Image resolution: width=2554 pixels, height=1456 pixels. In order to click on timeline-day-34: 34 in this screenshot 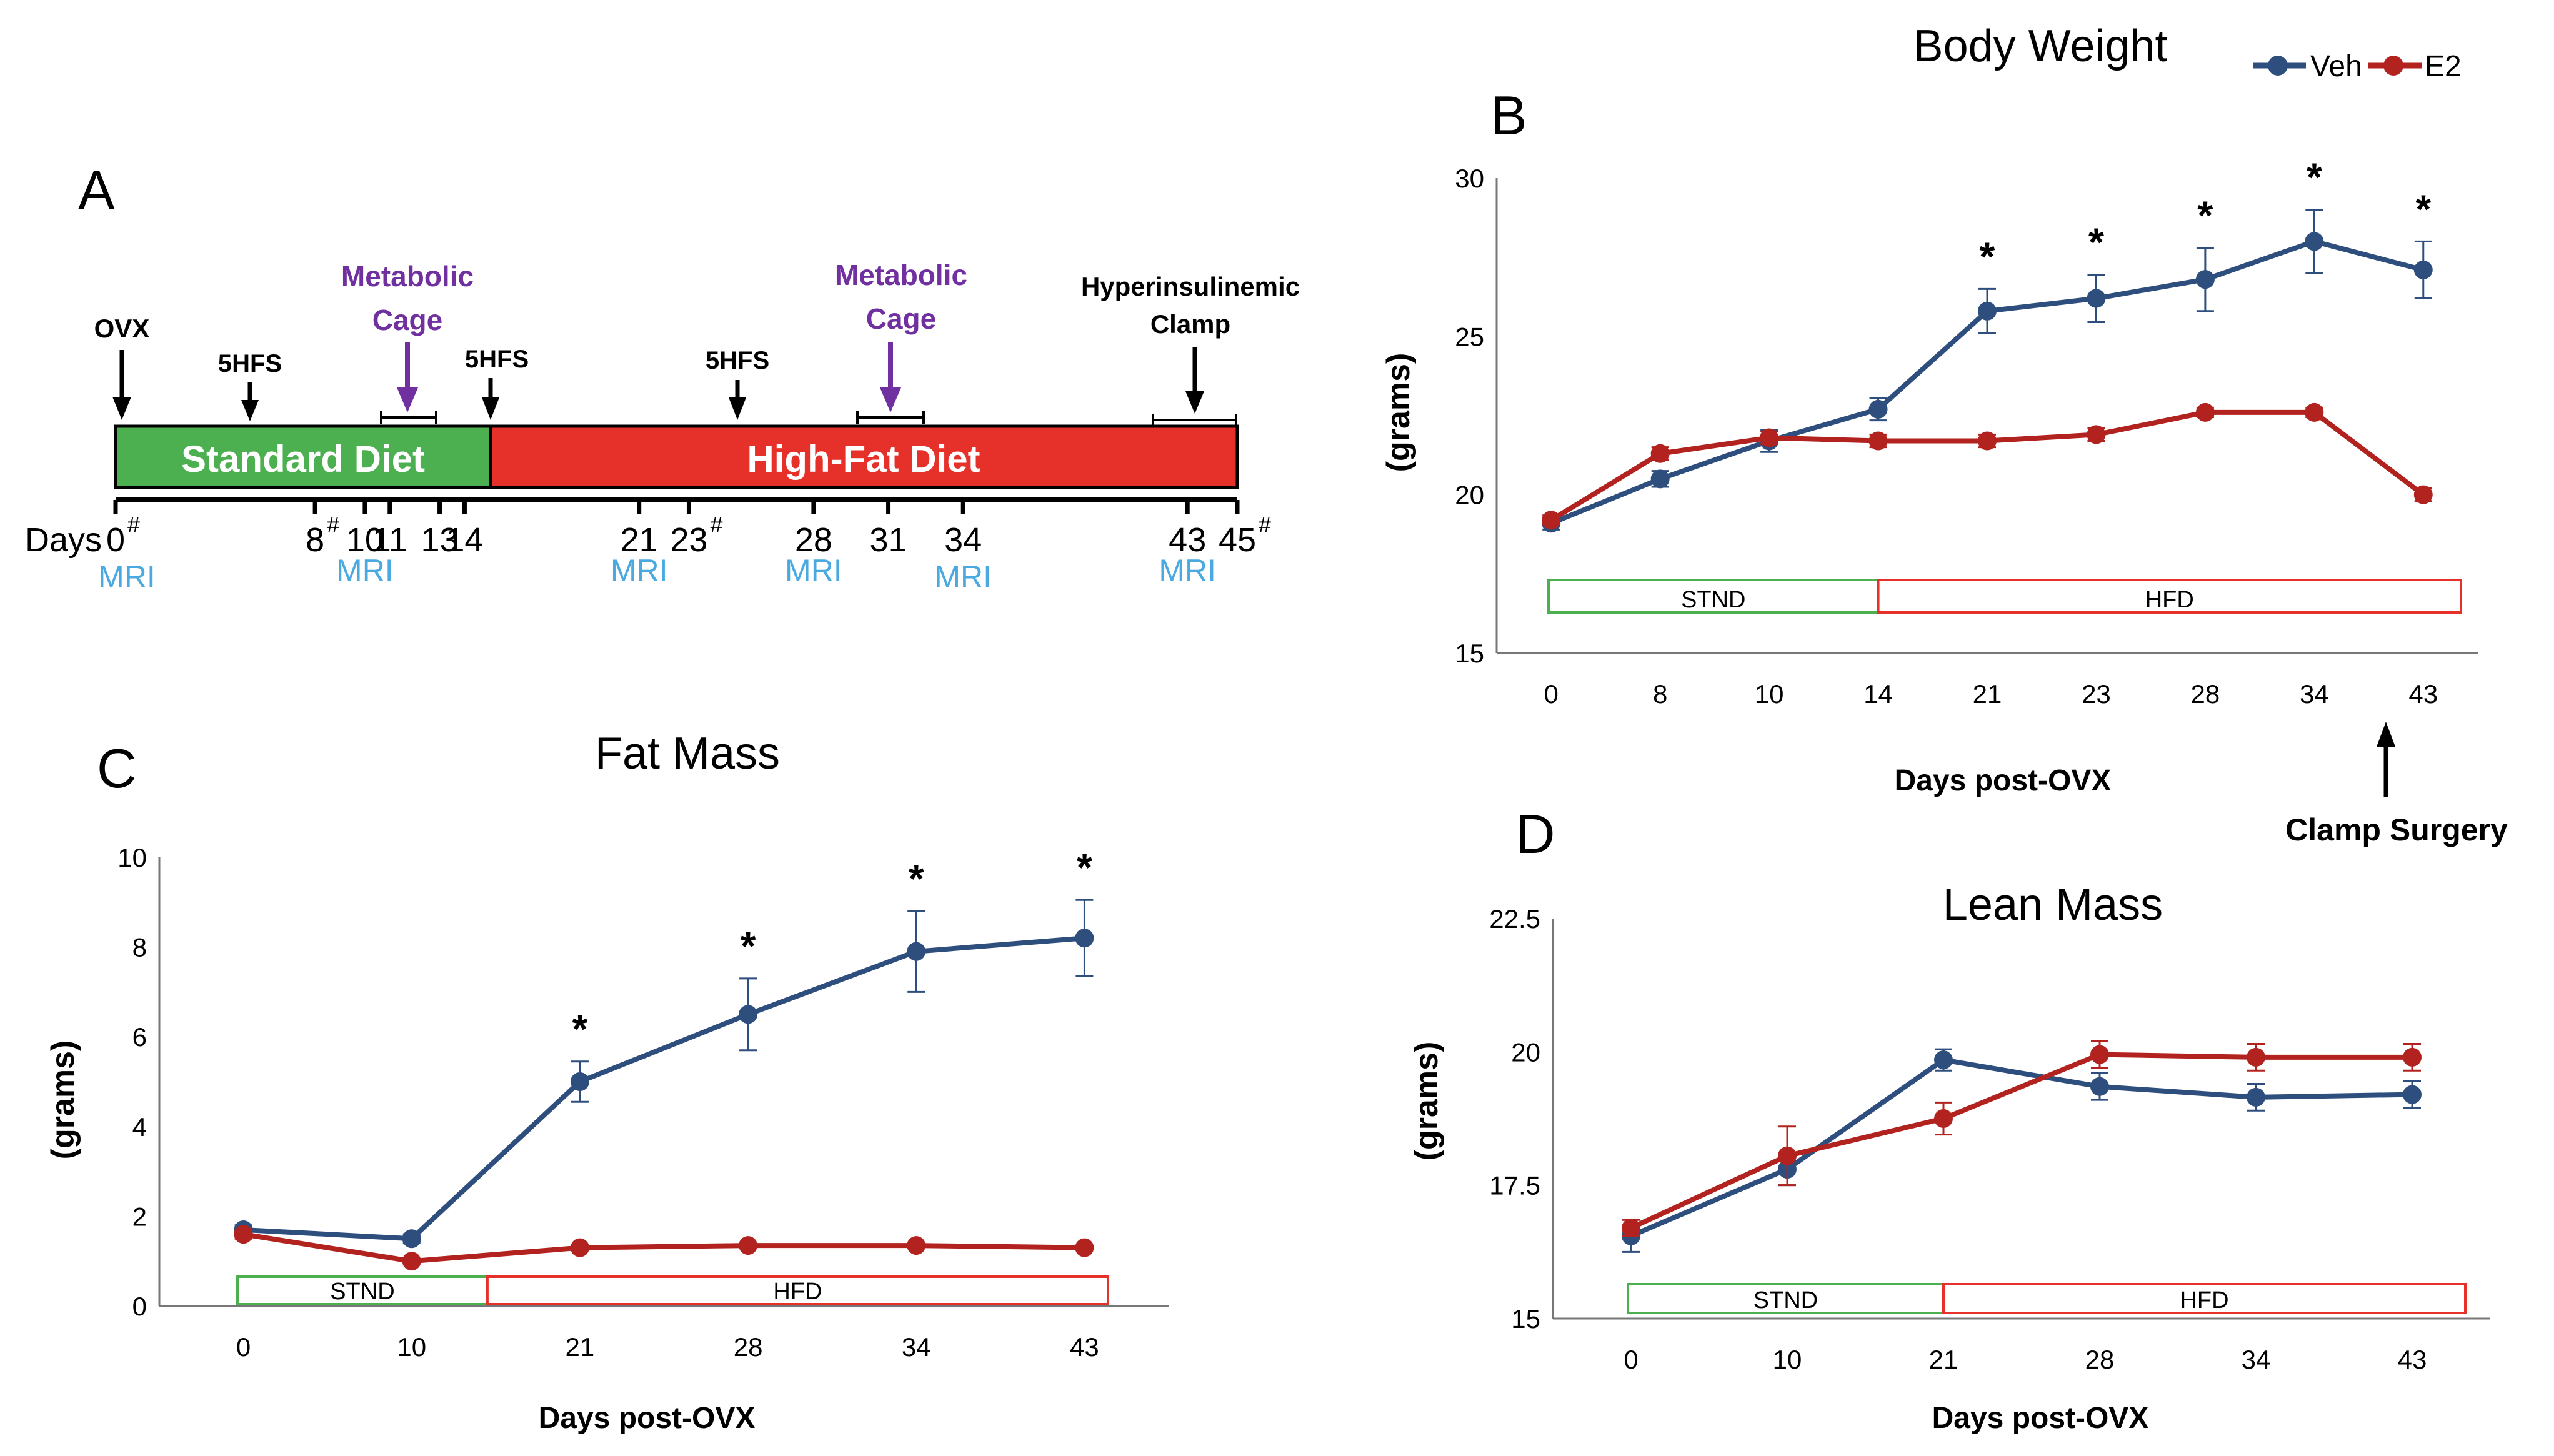, I will do `click(963, 540)`.